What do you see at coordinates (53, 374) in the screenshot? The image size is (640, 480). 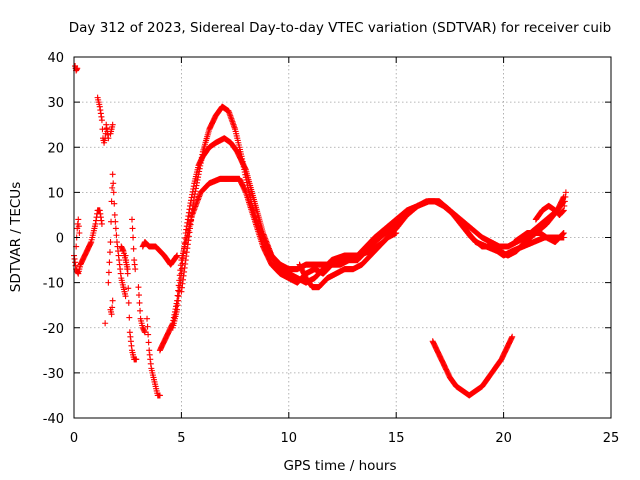 I see `y-tick-label: -30` at bounding box center [53, 374].